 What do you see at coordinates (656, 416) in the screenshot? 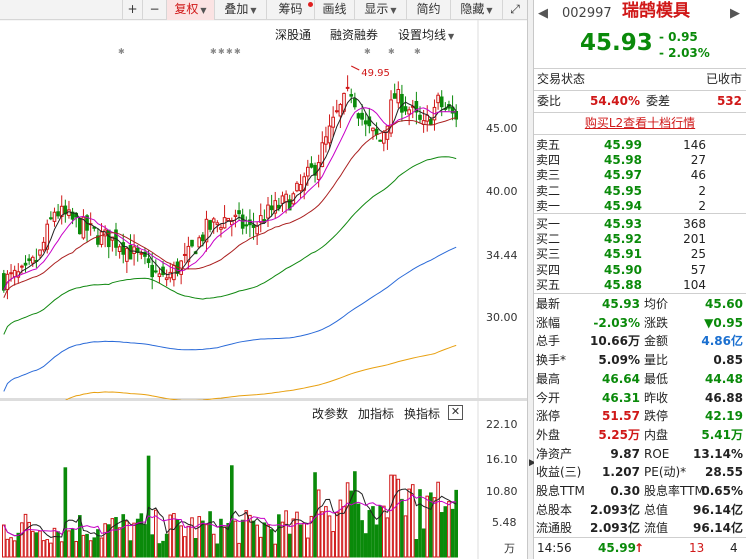
I see `stat-label: 跌停` at bounding box center [656, 416].